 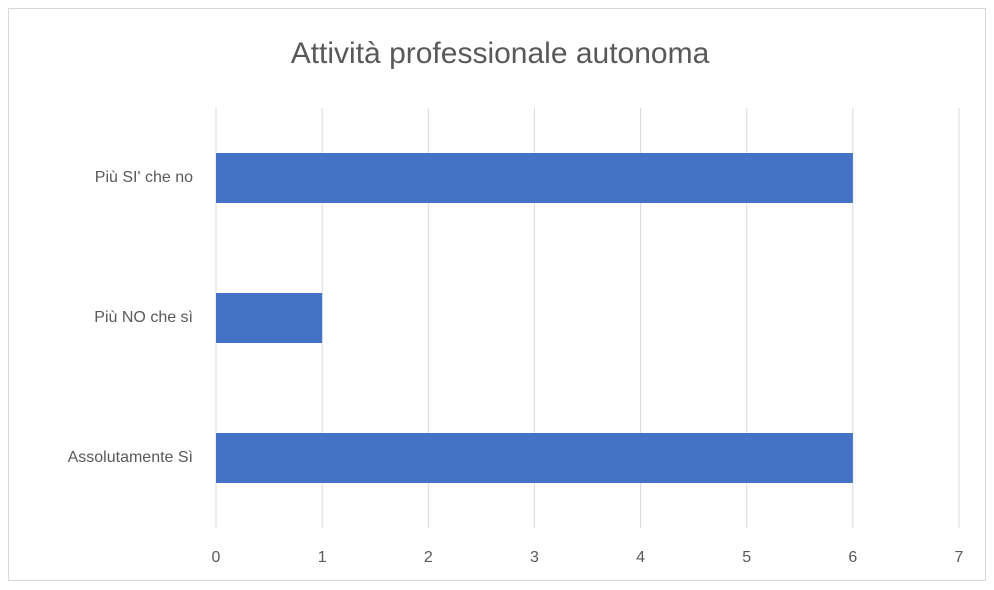 What do you see at coordinates (322, 557) in the screenshot?
I see `x-tick-label: 1` at bounding box center [322, 557].